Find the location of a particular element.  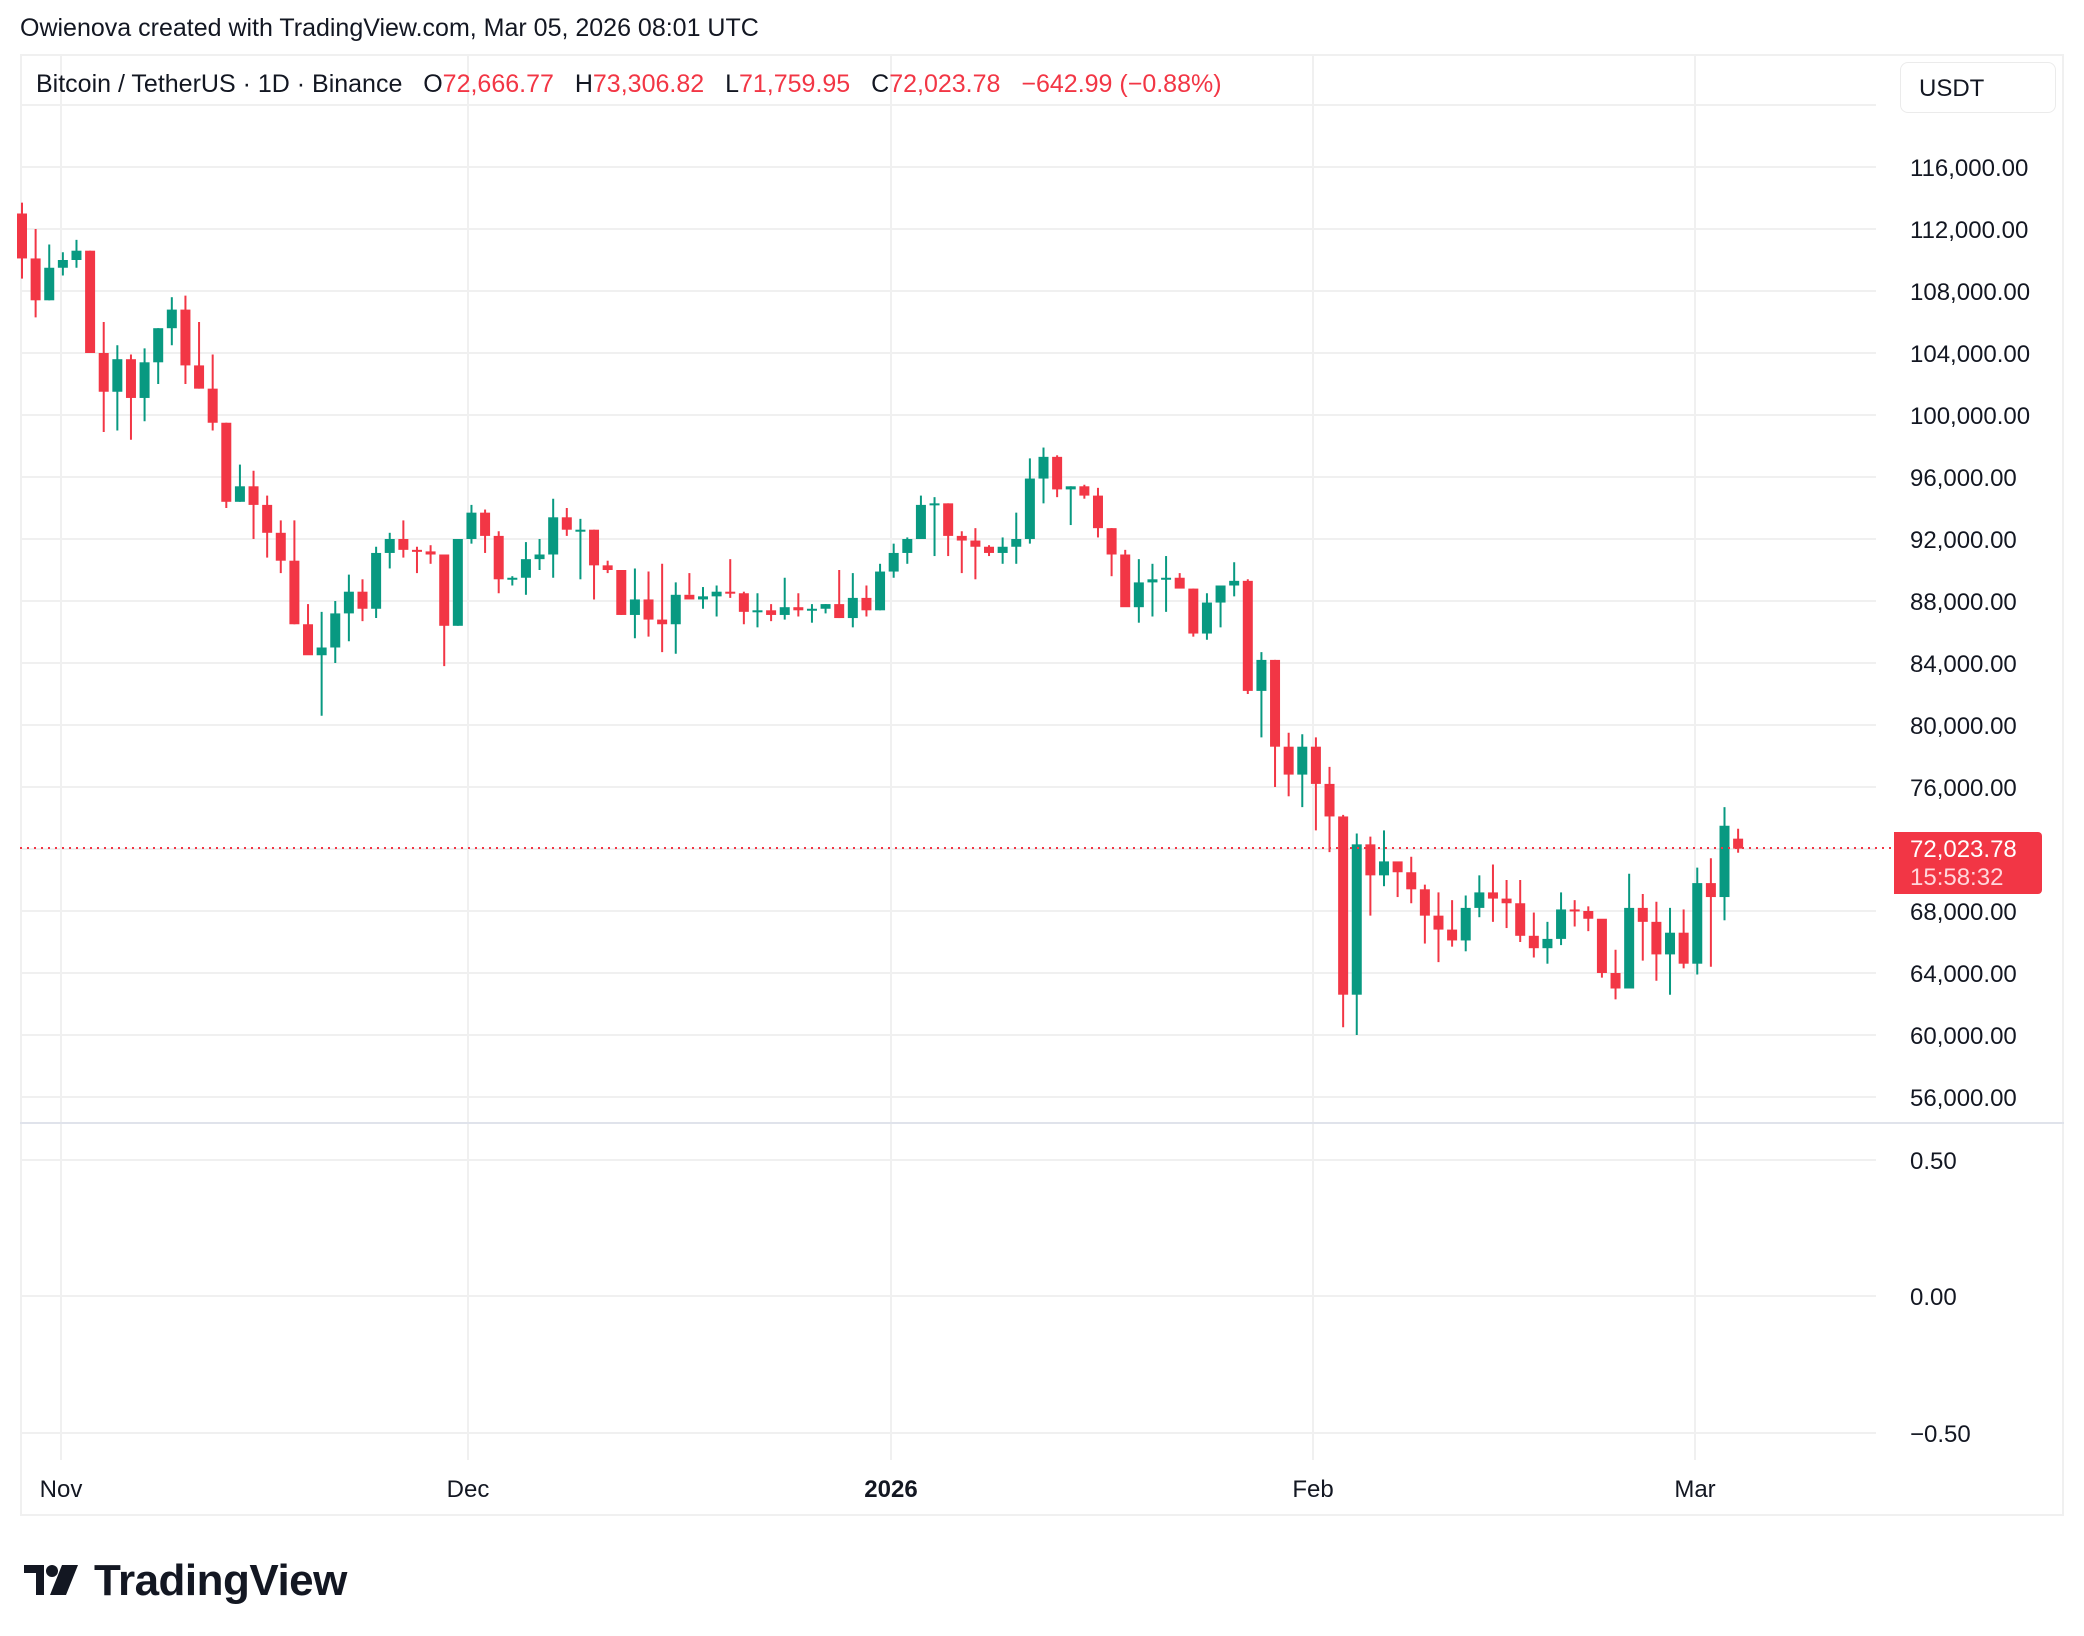

indicator-axis-label: 0.50 is located at coordinates (1933, 1161).